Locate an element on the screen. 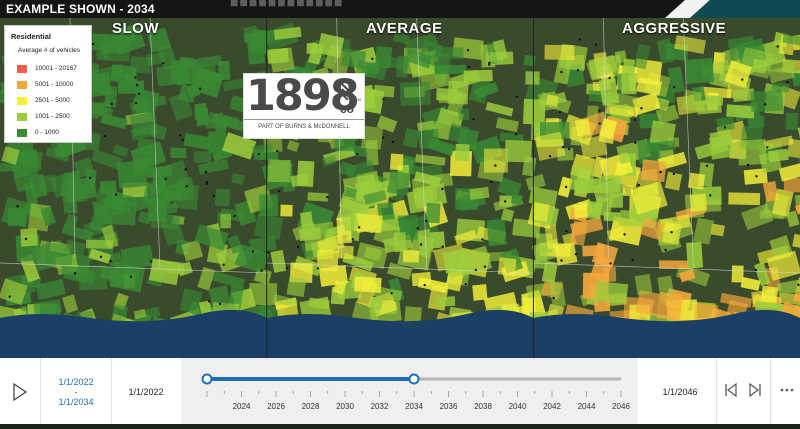  slider-tick-label: 2046 is located at coordinates (621, 406).